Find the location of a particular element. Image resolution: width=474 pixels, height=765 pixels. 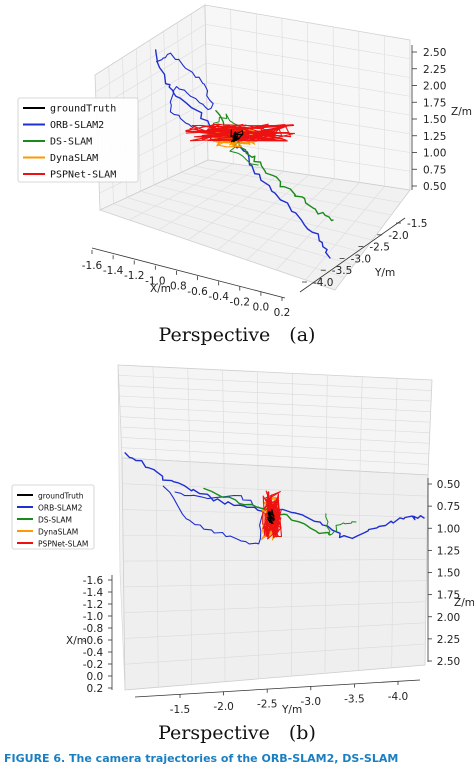

z-ticks-b: 0.500.751.001.251.501.752.002.252.50 is located at coordinates (444, 573).